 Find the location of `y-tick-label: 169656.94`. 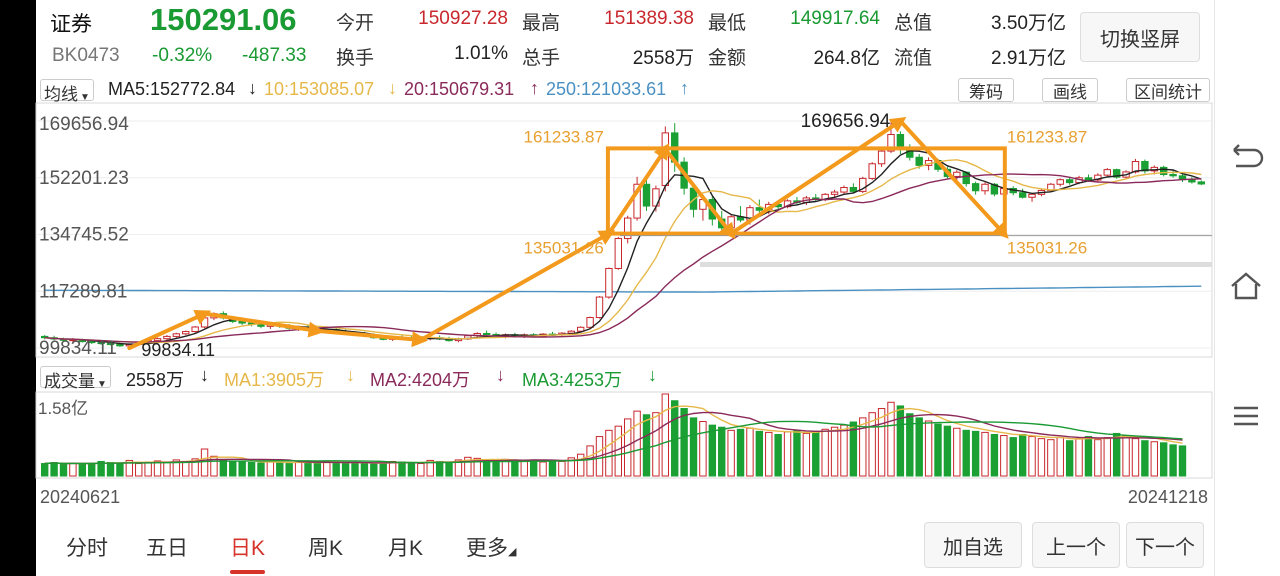

y-tick-label: 169656.94 is located at coordinates (84, 124).